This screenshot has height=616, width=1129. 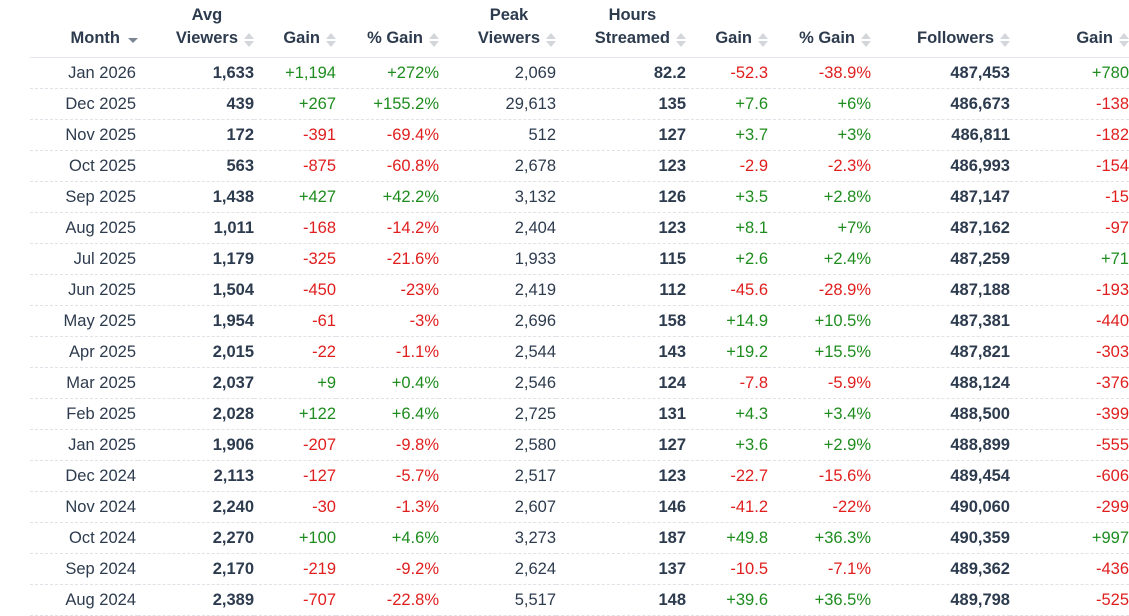 What do you see at coordinates (497, 104) in the screenshot?
I see `peak-viewers-cell: 29,613` at bounding box center [497, 104].